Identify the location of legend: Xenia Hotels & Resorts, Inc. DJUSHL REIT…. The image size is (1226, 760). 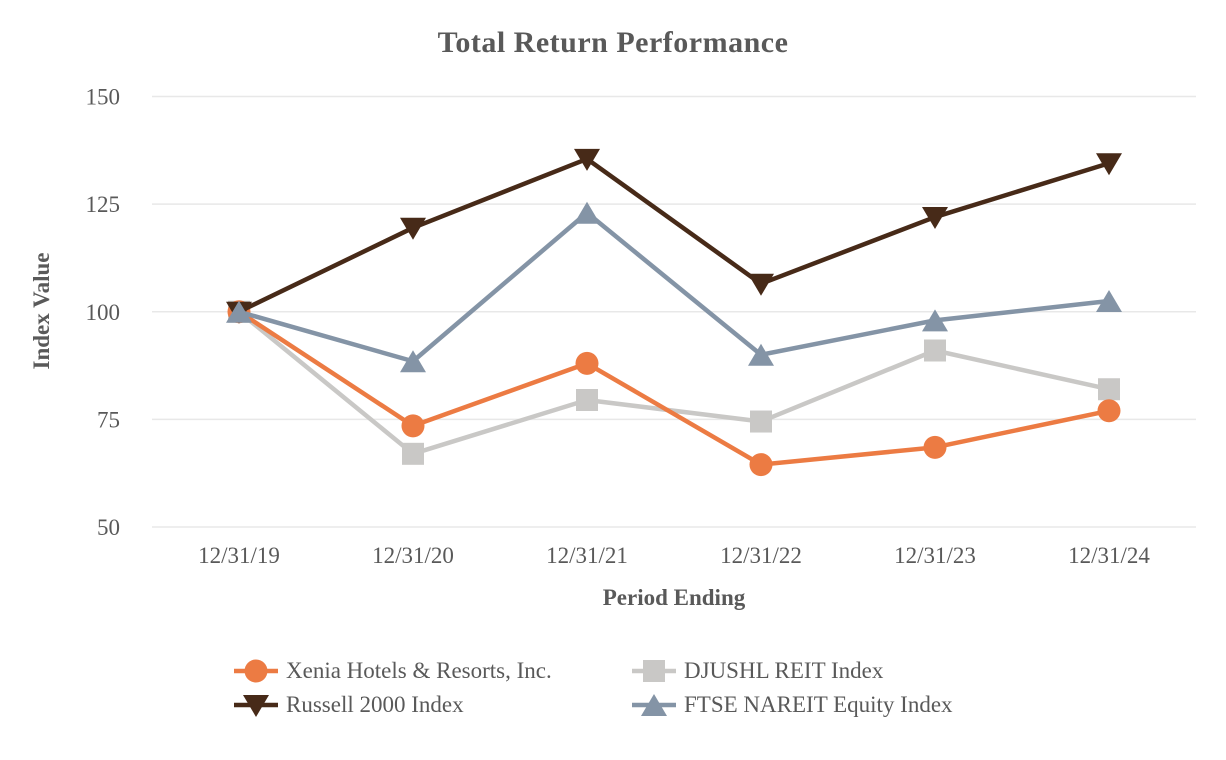
(593, 687).